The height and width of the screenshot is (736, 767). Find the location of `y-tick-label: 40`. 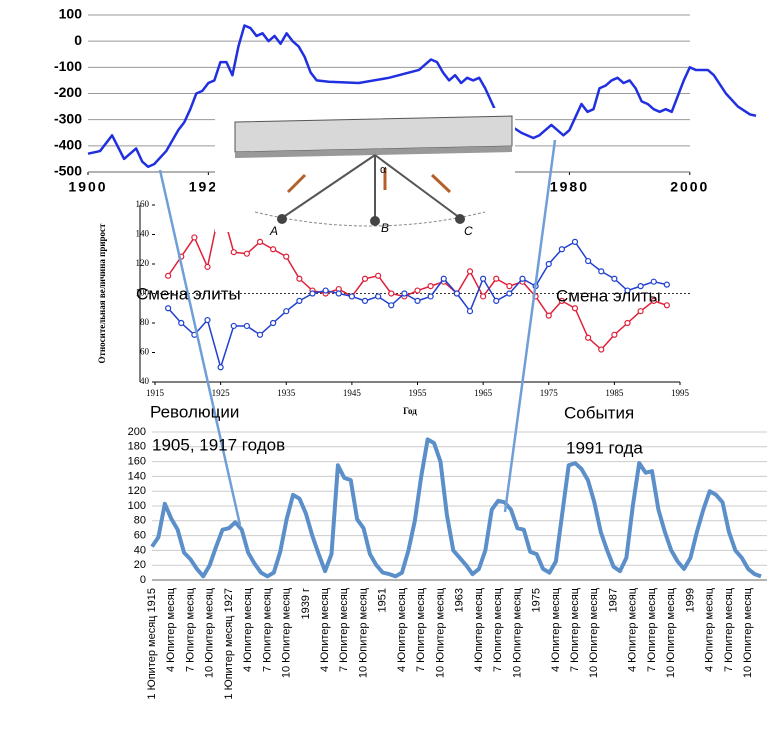

y-tick-label: 40 is located at coordinates (145, 381).